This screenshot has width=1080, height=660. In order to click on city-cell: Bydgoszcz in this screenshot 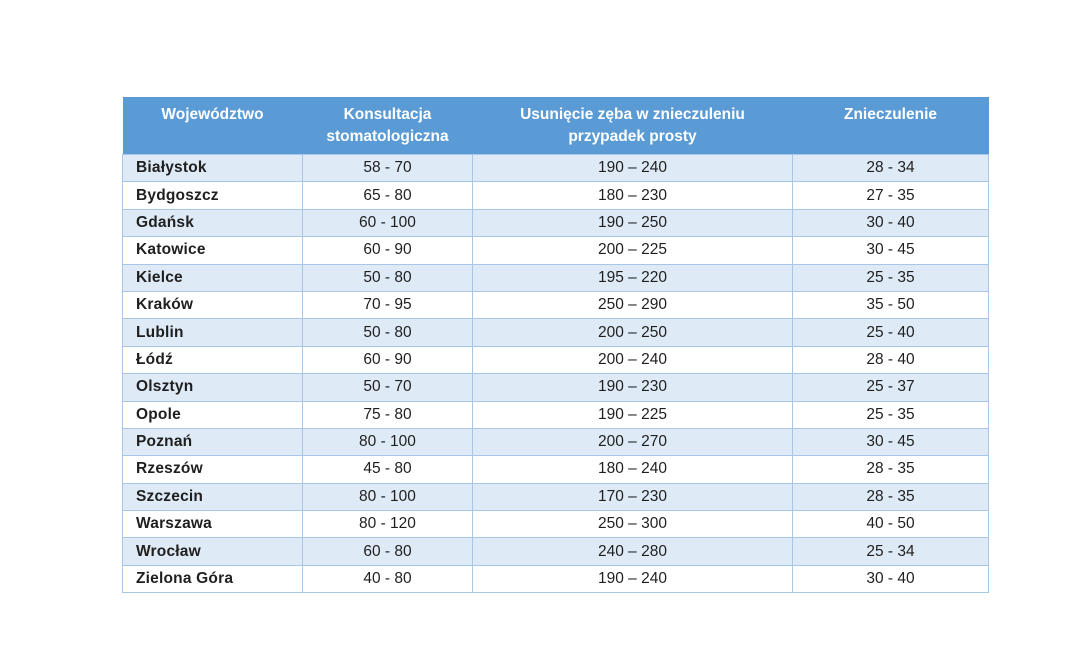, I will do `click(212, 195)`.